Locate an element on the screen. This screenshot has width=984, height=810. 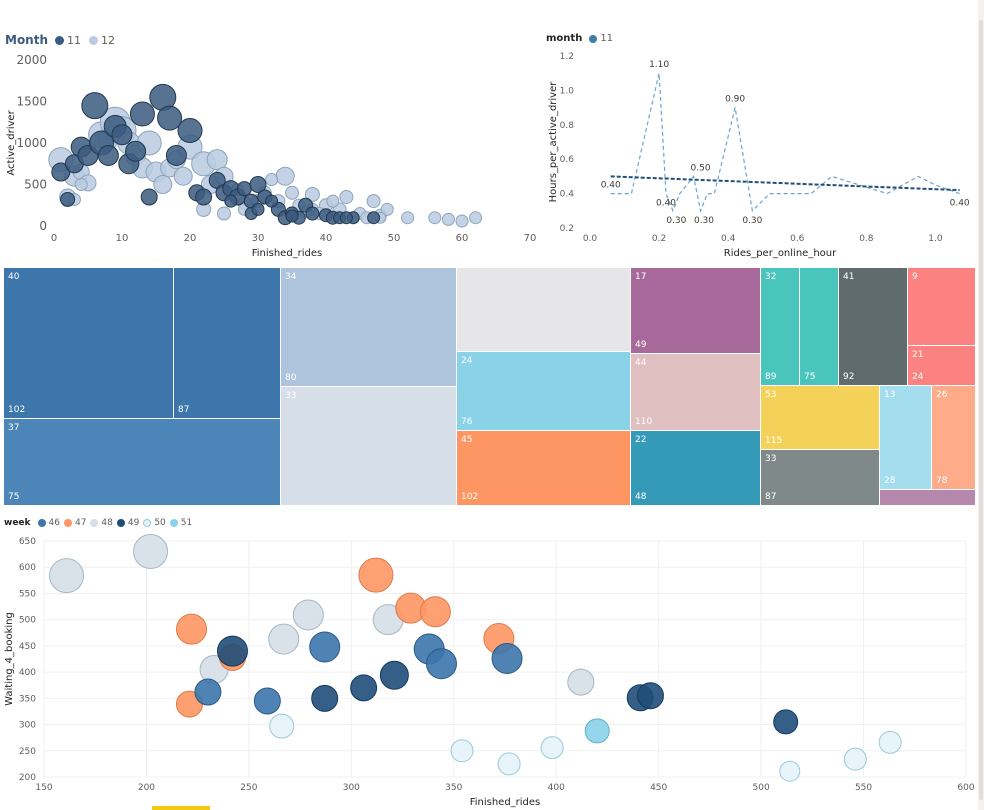
series-line is located at coordinates (785, 143).